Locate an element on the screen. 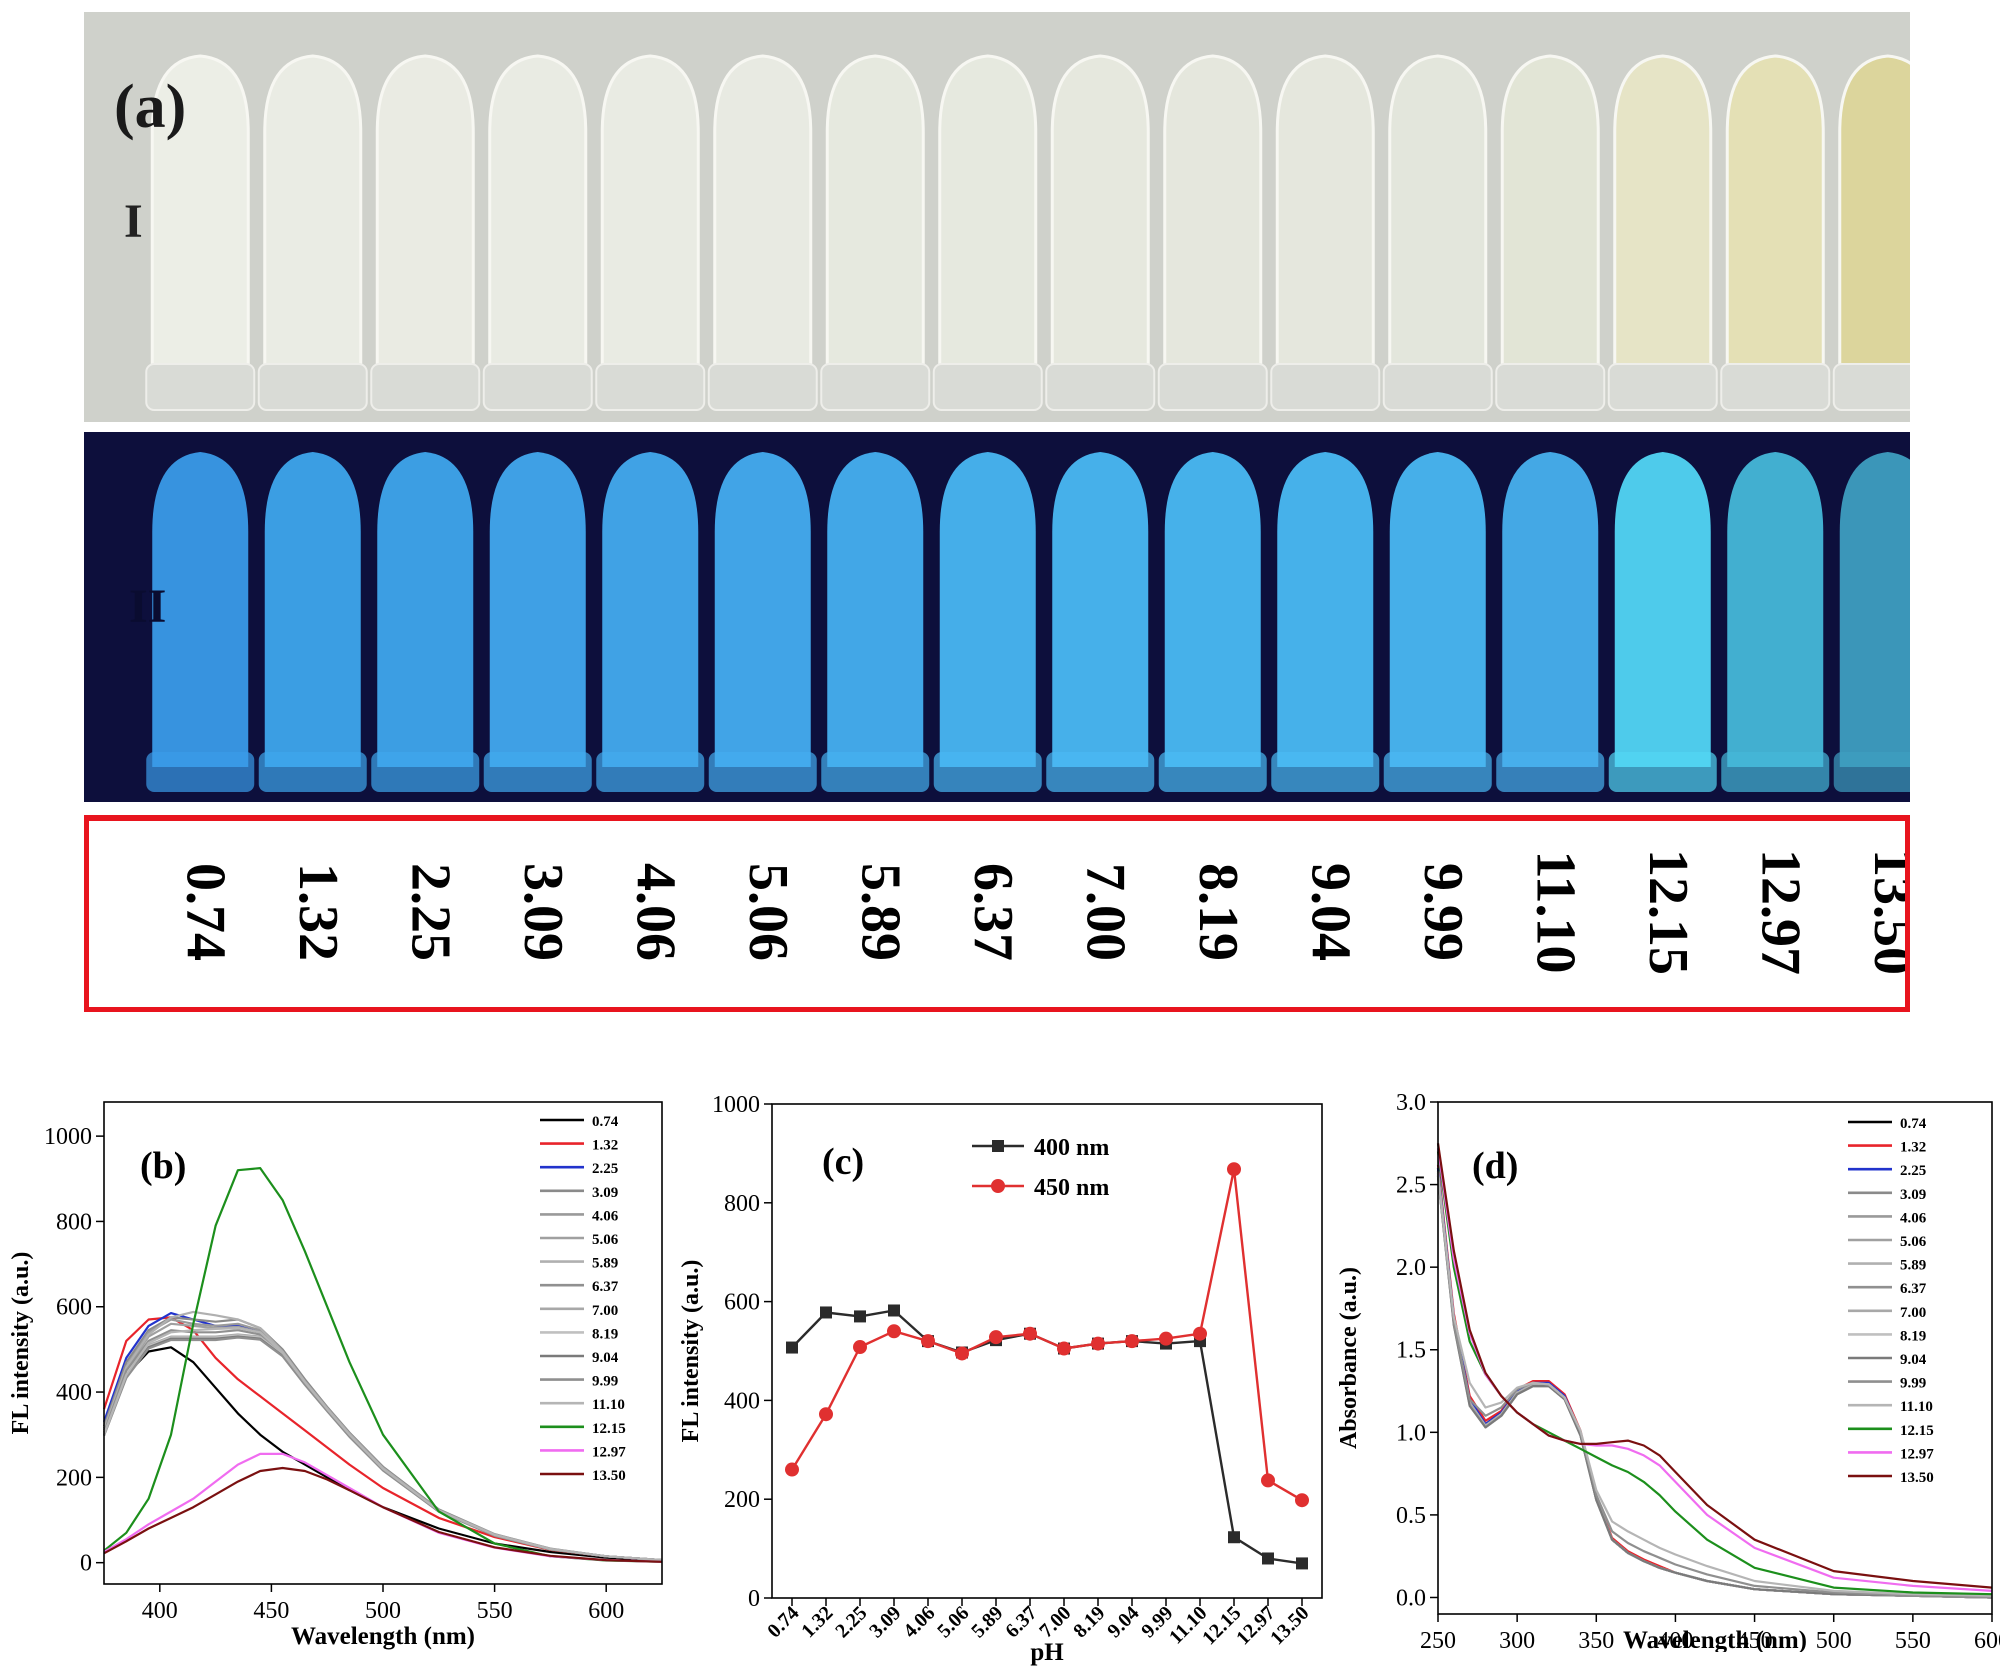  x-tick-label: 12.15 is located at coordinates (1221, 1625).